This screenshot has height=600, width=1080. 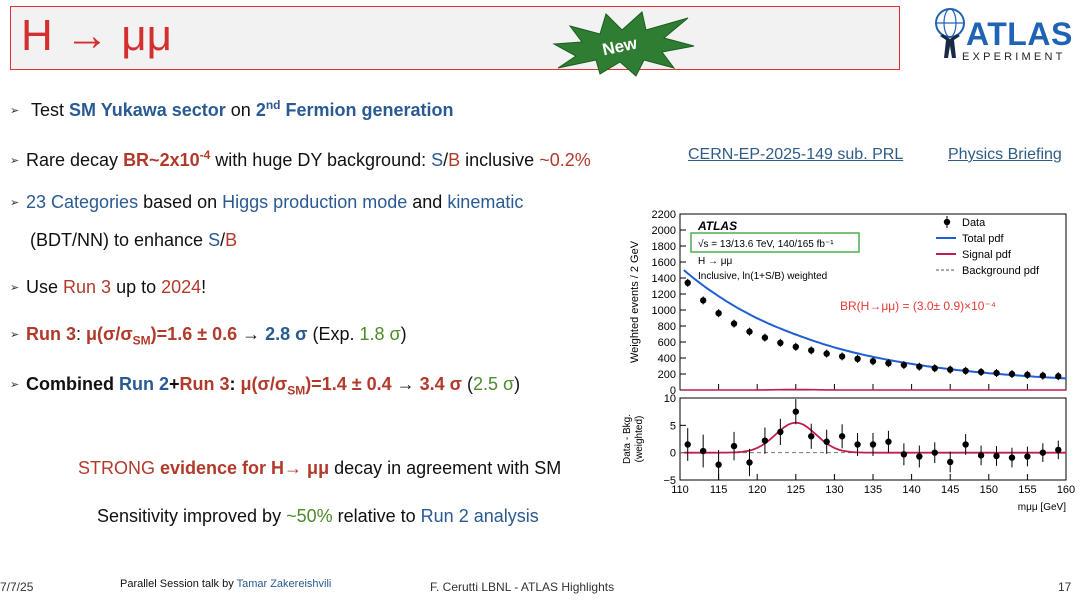 What do you see at coordinates (667, 359) in the screenshot?
I see `main-y-tick-label: 400` at bounding box center [667, 359].